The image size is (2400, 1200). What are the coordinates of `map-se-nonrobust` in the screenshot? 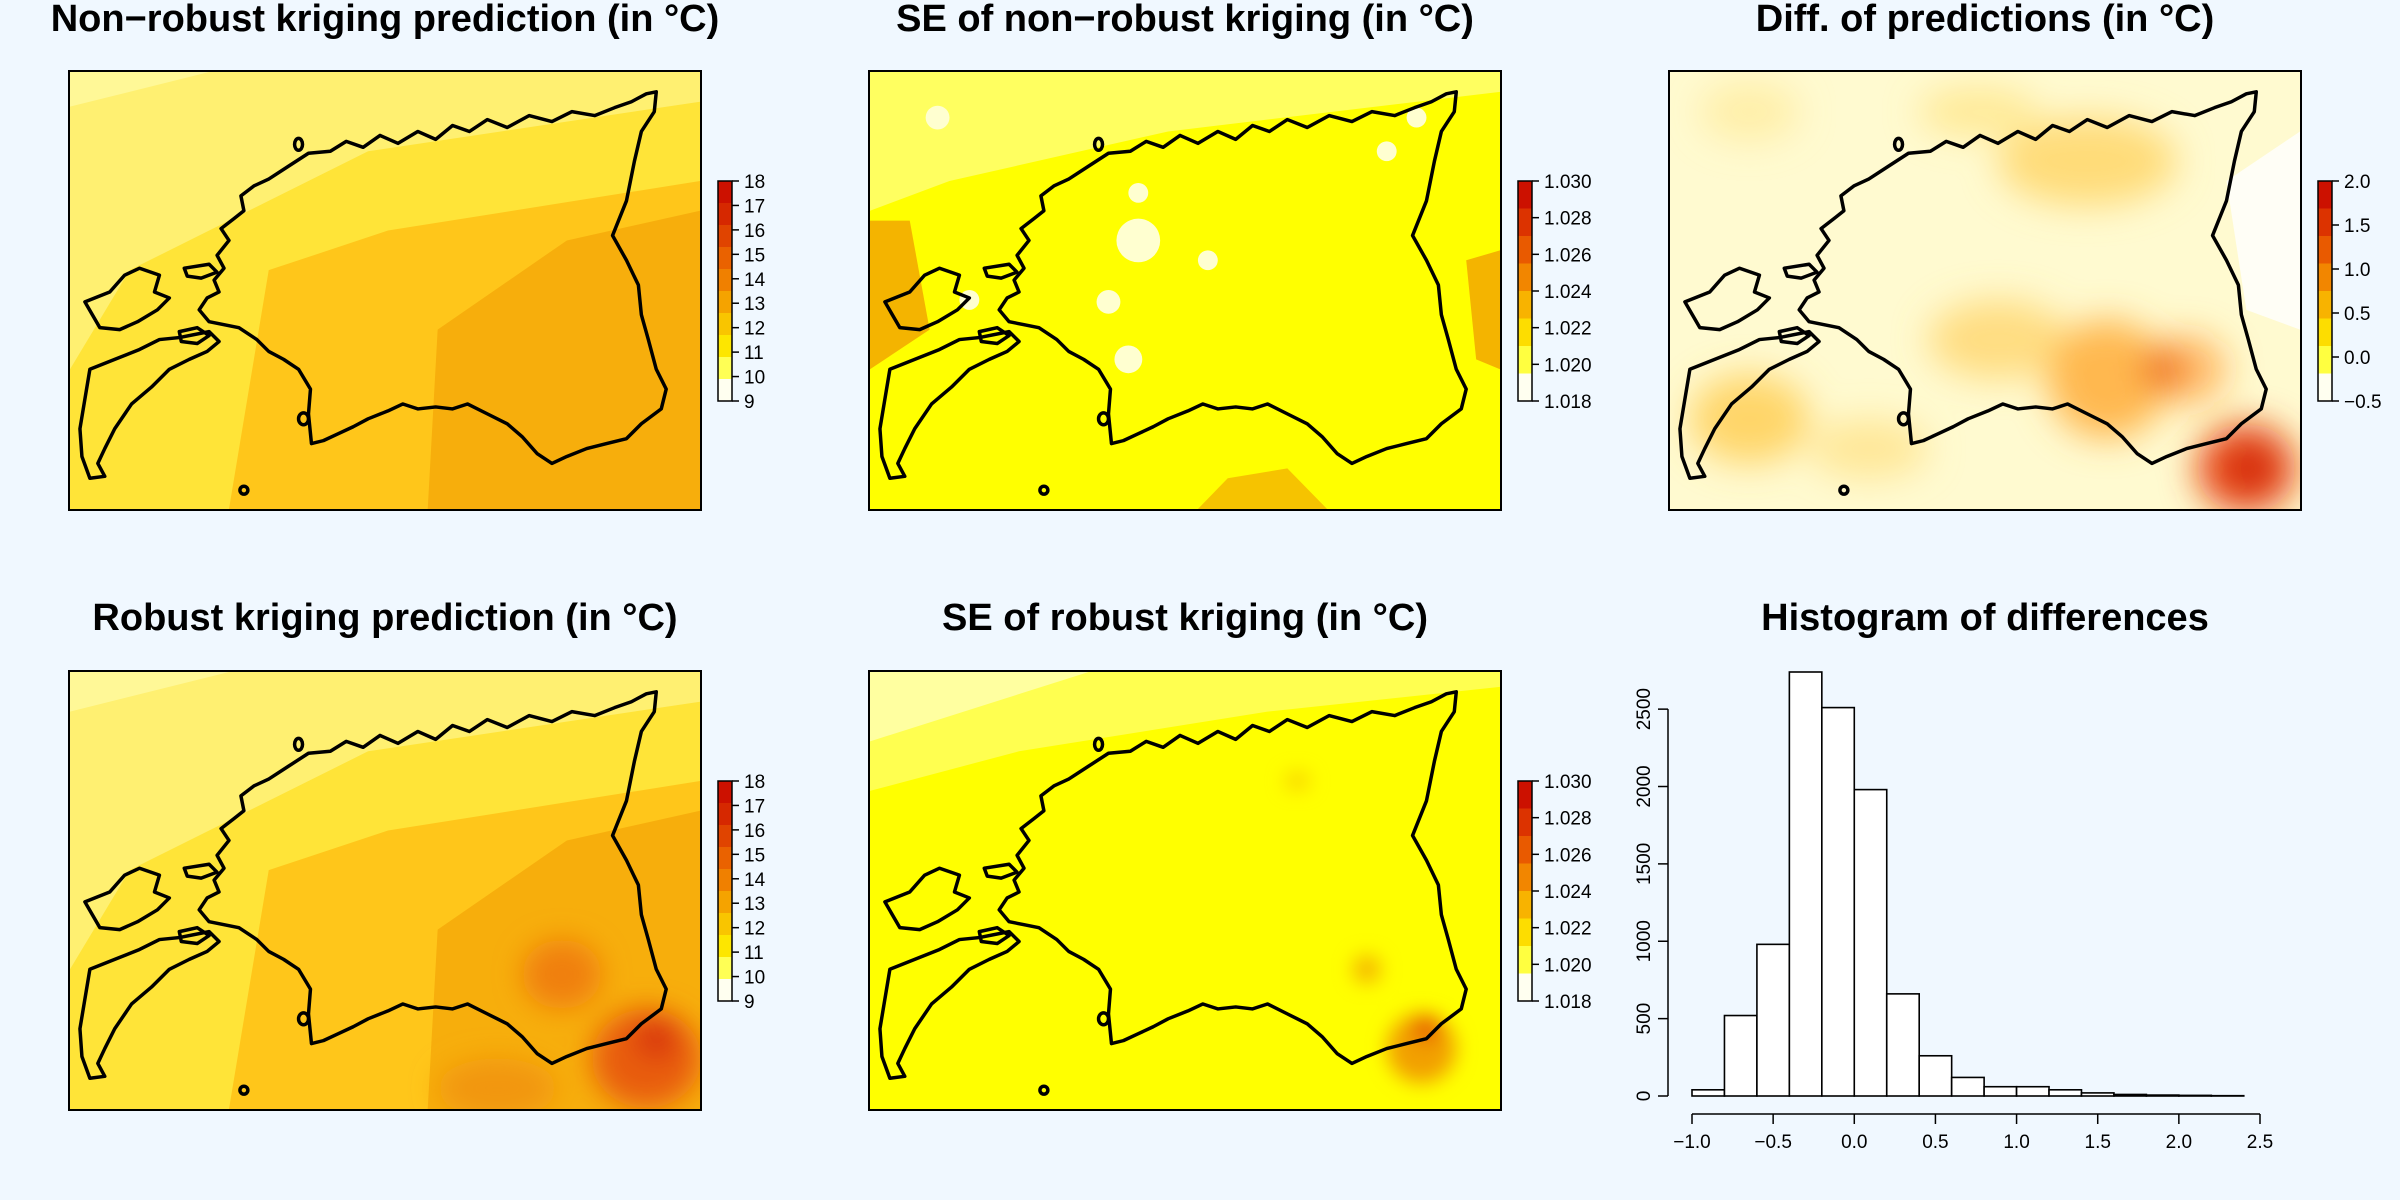 It's located at (1185, 290).